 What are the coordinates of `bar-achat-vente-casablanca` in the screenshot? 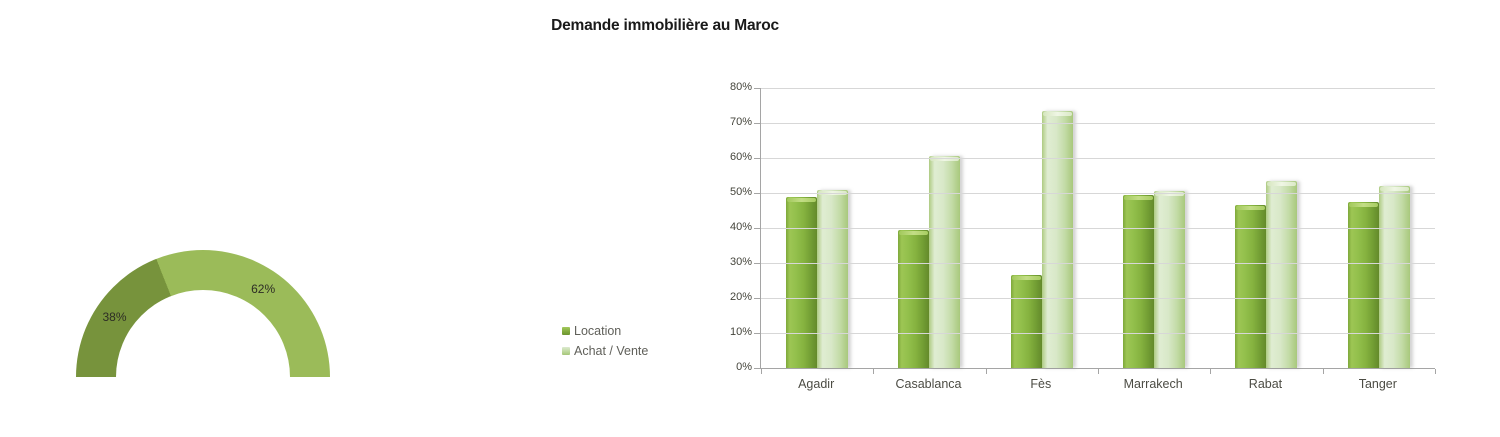 It's located at (945, 262).